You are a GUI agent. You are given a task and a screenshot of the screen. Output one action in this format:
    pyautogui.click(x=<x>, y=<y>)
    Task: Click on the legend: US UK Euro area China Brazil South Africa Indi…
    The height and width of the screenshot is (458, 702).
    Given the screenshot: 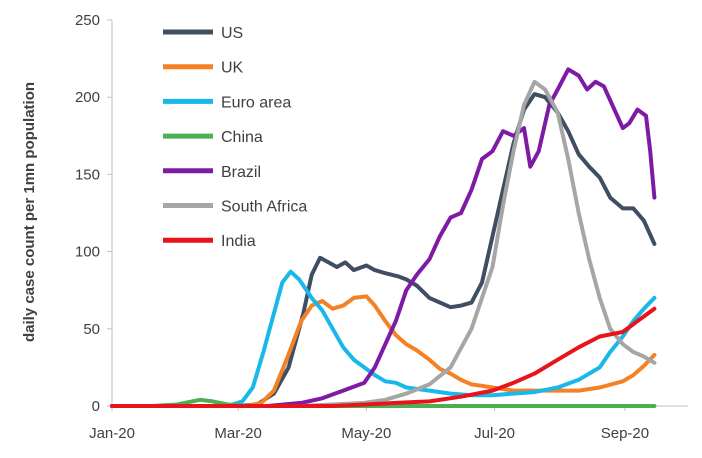 What is the action you would take?
    pyautogui.click(x=235, y=137)
    